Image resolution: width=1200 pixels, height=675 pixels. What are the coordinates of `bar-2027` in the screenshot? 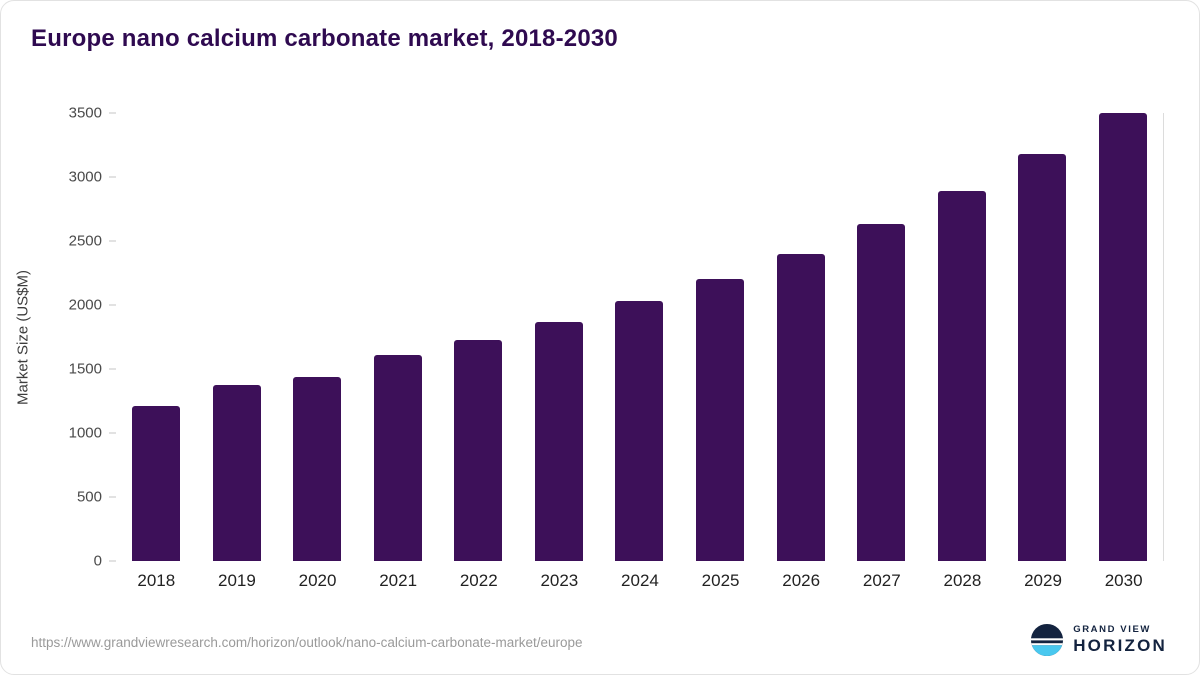 It's located at (881, 392).